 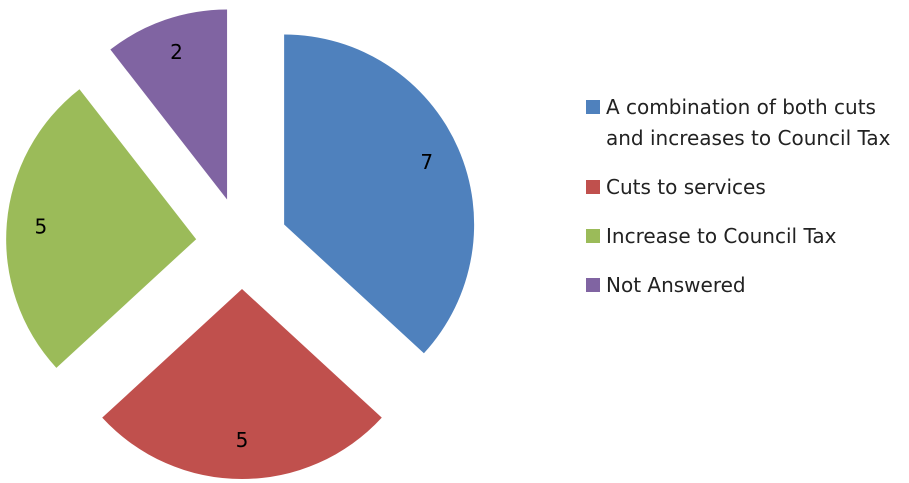 What do you see at coordinates (593, 187) in the screenshot?
I see `legend-swatch-cuts-to-services` at bounding box center [593, 187].